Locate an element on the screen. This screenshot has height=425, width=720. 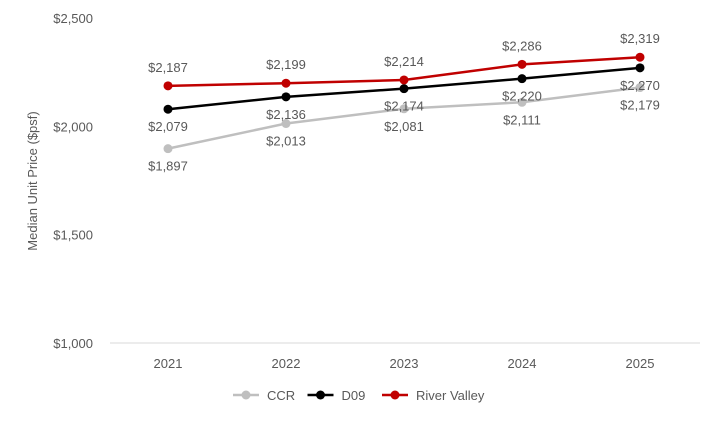
legend-item: CCR is located at coordinates (264, 395).